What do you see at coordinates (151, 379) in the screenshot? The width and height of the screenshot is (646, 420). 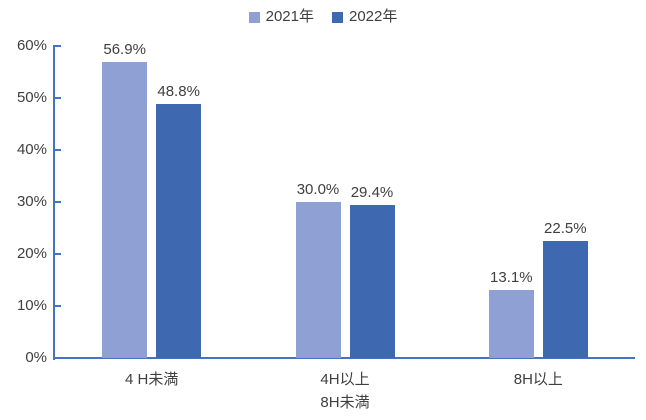 I see `x-axis-label-0: 4 H未満` at bounding box center [151, 379].